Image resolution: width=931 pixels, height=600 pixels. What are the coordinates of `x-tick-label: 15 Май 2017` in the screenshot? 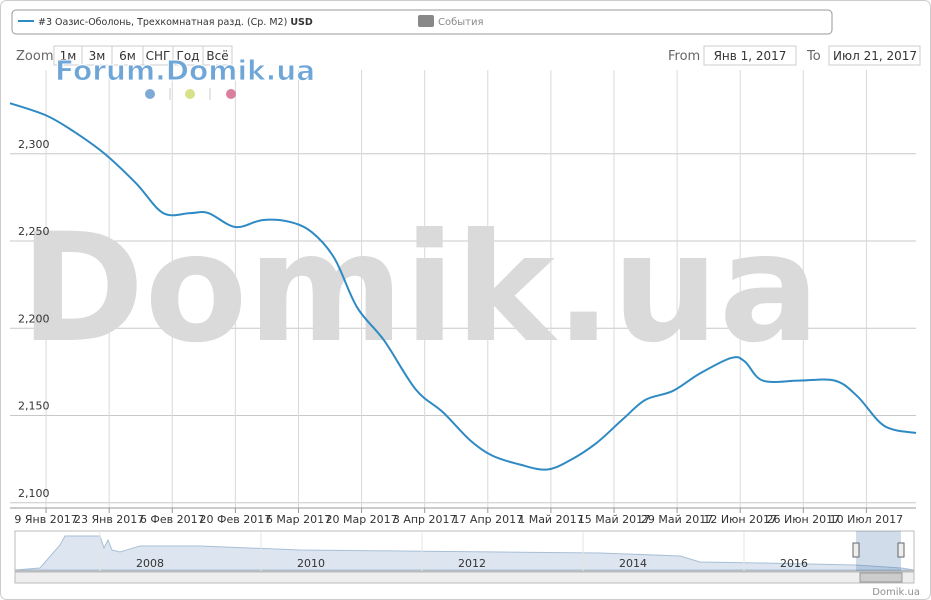 It's located at (614, 519).